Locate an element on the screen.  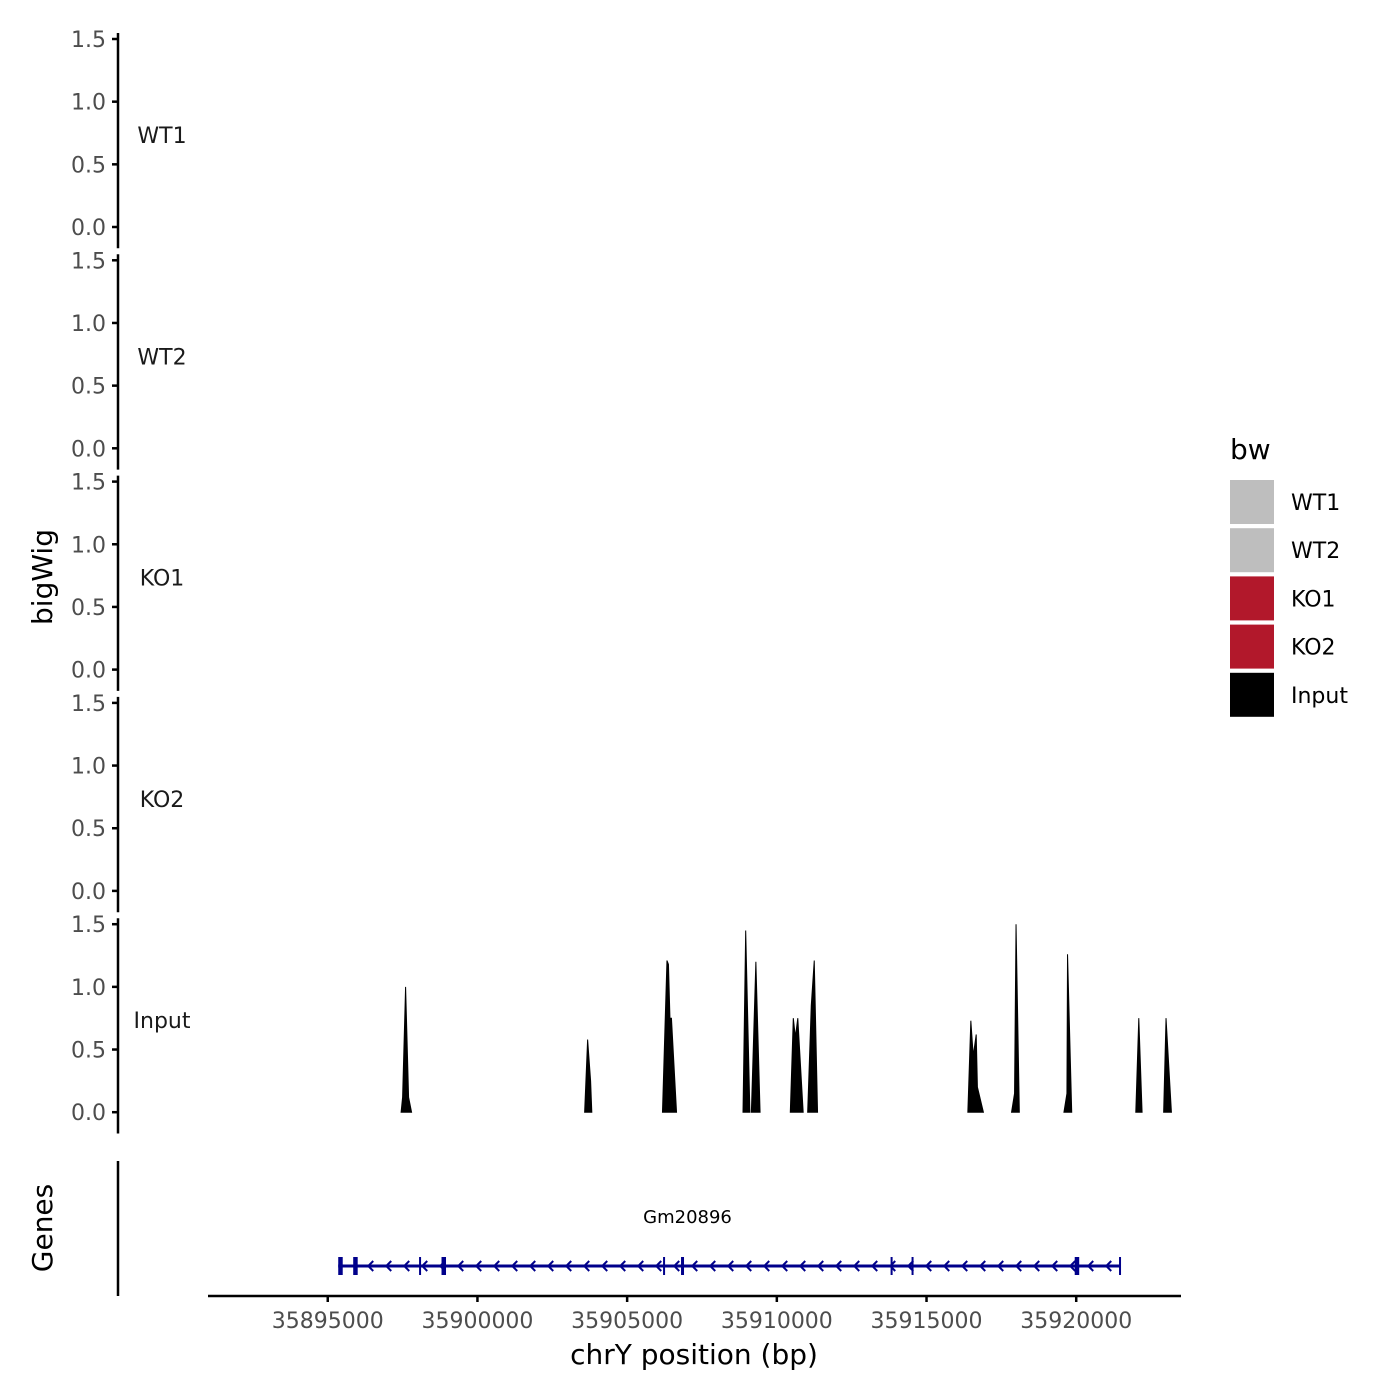
track-ko2: 0.0 0.5 1.0 1.5 KO2 is located at coordinates (127, 802).